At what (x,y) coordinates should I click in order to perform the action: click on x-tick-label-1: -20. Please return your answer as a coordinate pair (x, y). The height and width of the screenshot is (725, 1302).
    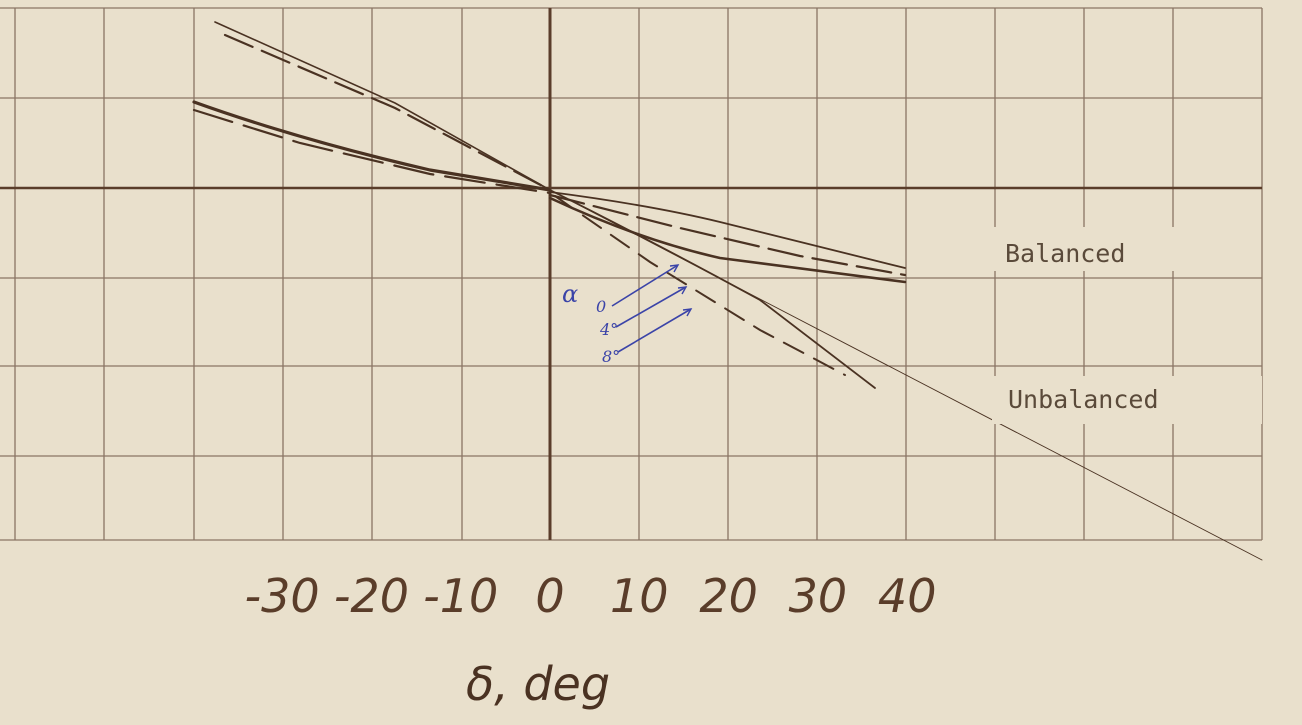
    Looking at the image, I should click on (371, 596).